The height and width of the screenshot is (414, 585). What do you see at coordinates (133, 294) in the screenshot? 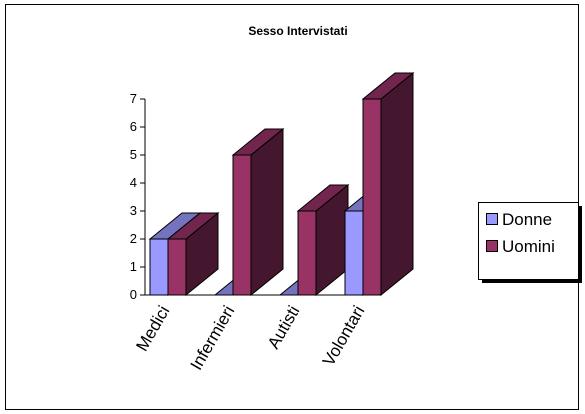
I see `y-tick-label-0: 0` at bounding box center [133, 294].